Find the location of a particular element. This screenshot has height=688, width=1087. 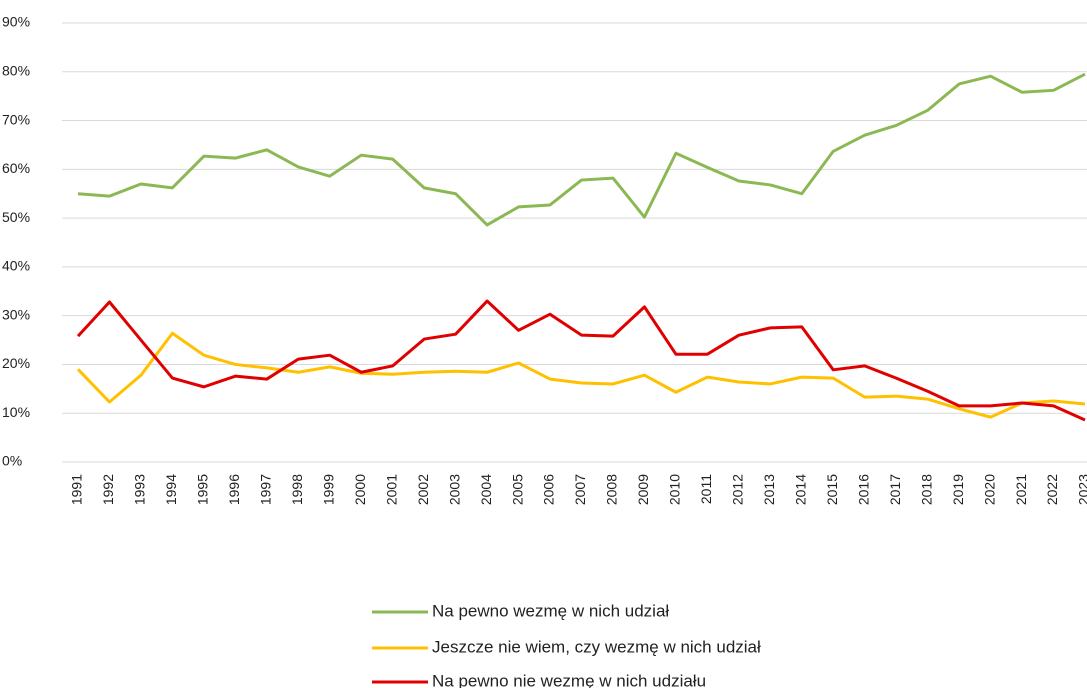

x-tick-label: 1997 is located at coordinates (266, 489).